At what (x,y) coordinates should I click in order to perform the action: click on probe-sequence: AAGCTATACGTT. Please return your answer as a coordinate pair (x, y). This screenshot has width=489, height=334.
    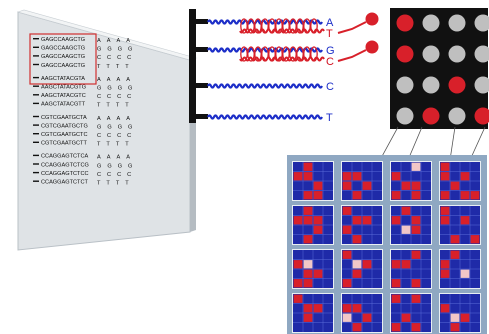
    Looking at the image, I should click on (63, 105).